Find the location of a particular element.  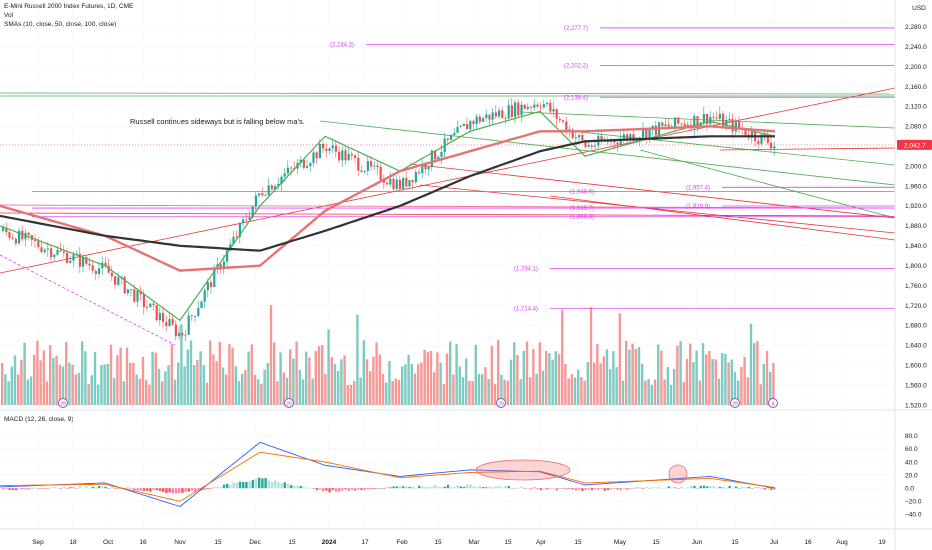

level-label: (1,919.9) is located at coordinates (698, 207).